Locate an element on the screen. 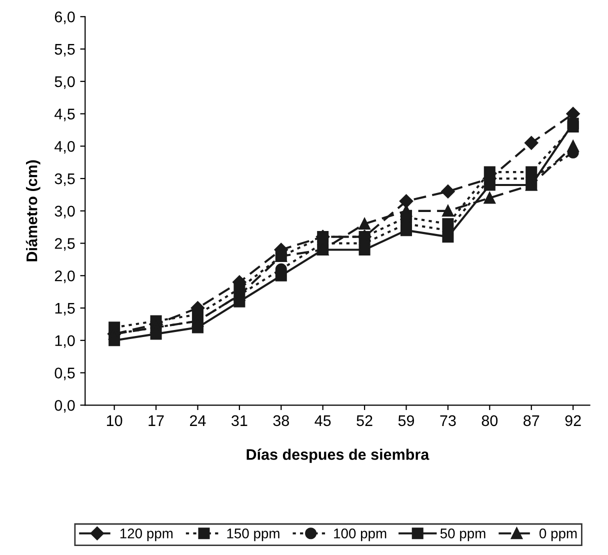 The width and height of the screenshot is (608, 555). legend-label: 120 ppm is located at coordinates (146, 535).